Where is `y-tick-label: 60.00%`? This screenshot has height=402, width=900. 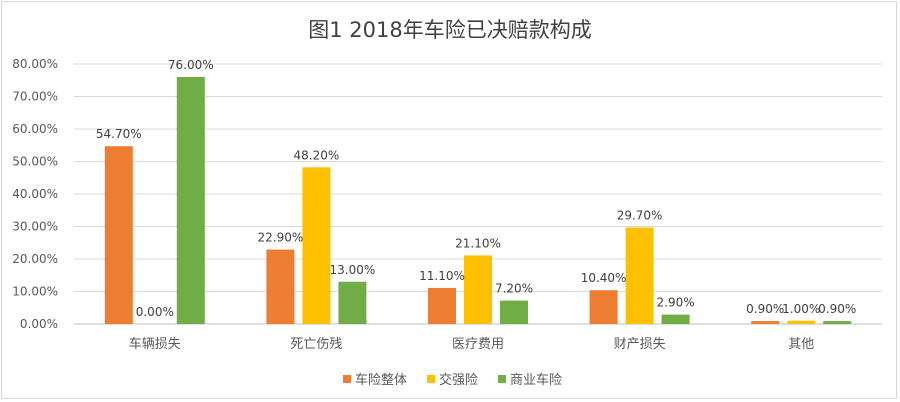
y-tick-label: 60.00% is located at coordinates (35, 129).